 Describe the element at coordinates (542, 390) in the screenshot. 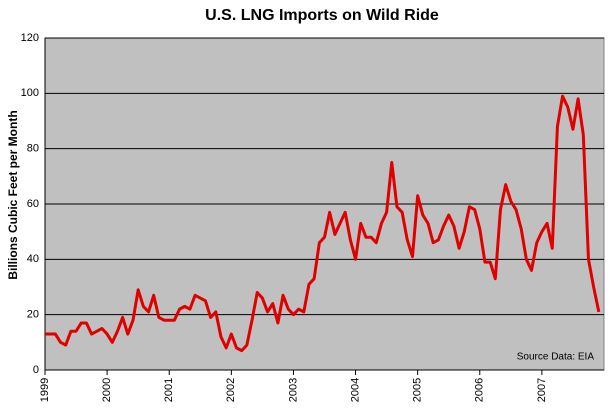

I see `x-tick-label: 2007` at that location.